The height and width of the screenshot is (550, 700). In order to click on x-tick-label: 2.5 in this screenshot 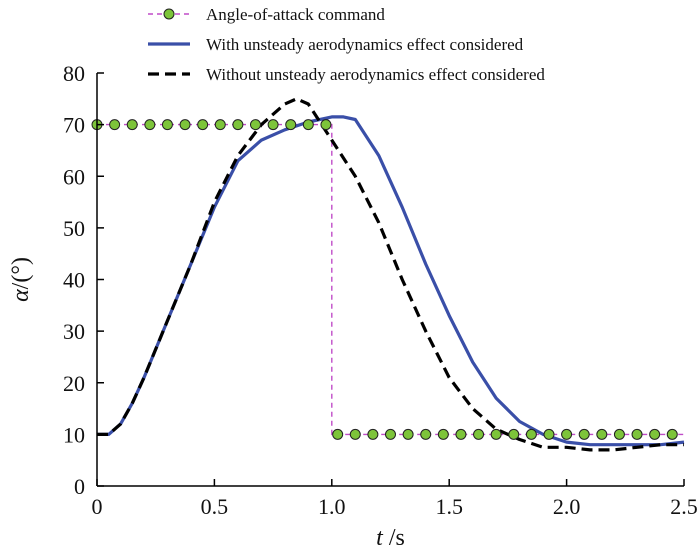, I will do `click(684, 506)`.